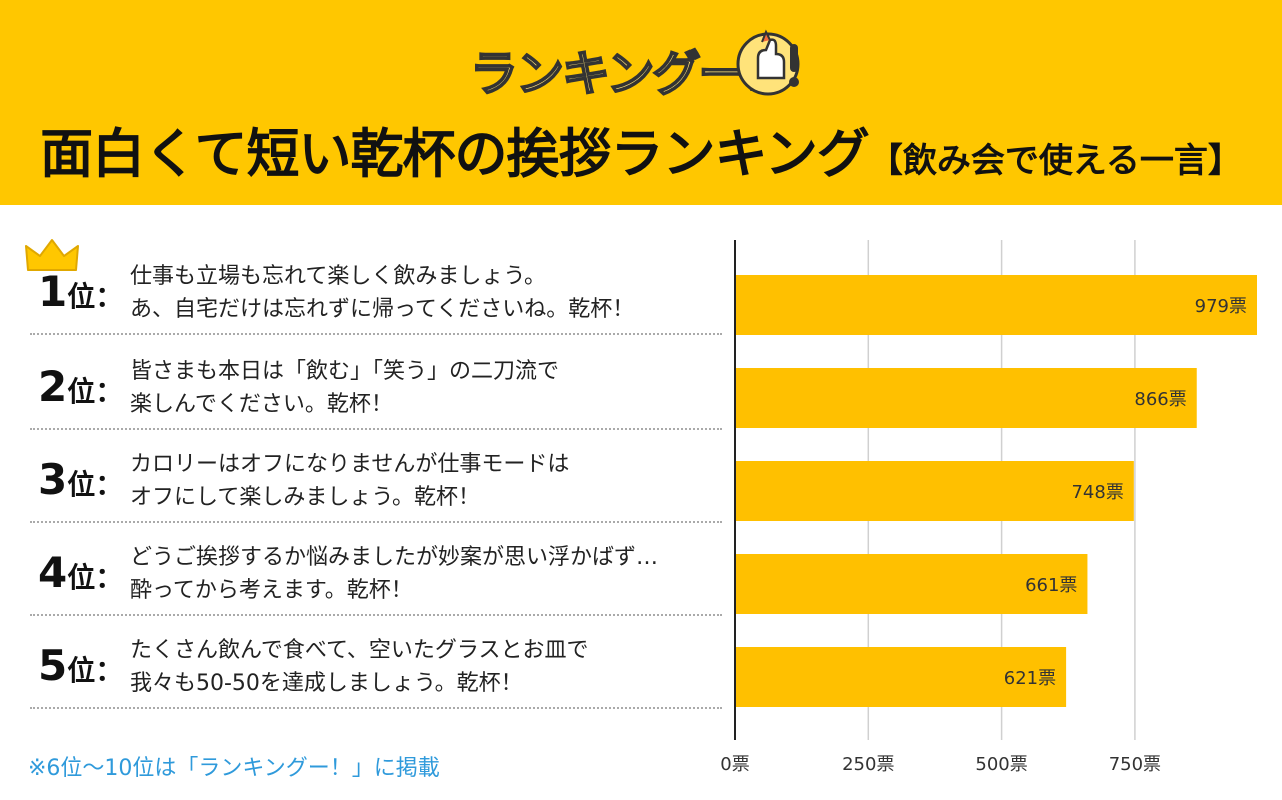 This screenshot has height=800, width=1282. I want to click on x-tick-label: 500票, so click(1001, 764).